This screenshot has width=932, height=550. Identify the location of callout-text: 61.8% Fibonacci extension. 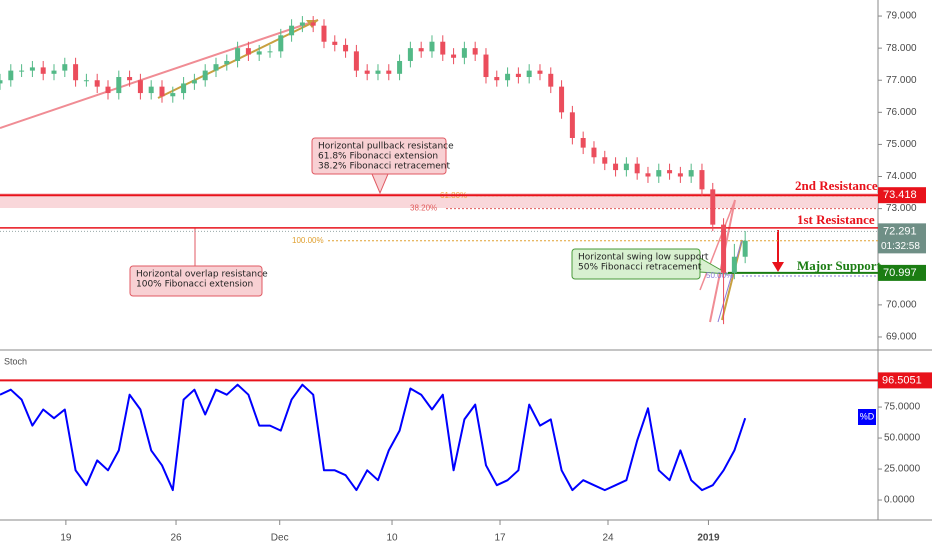
(378, 157).